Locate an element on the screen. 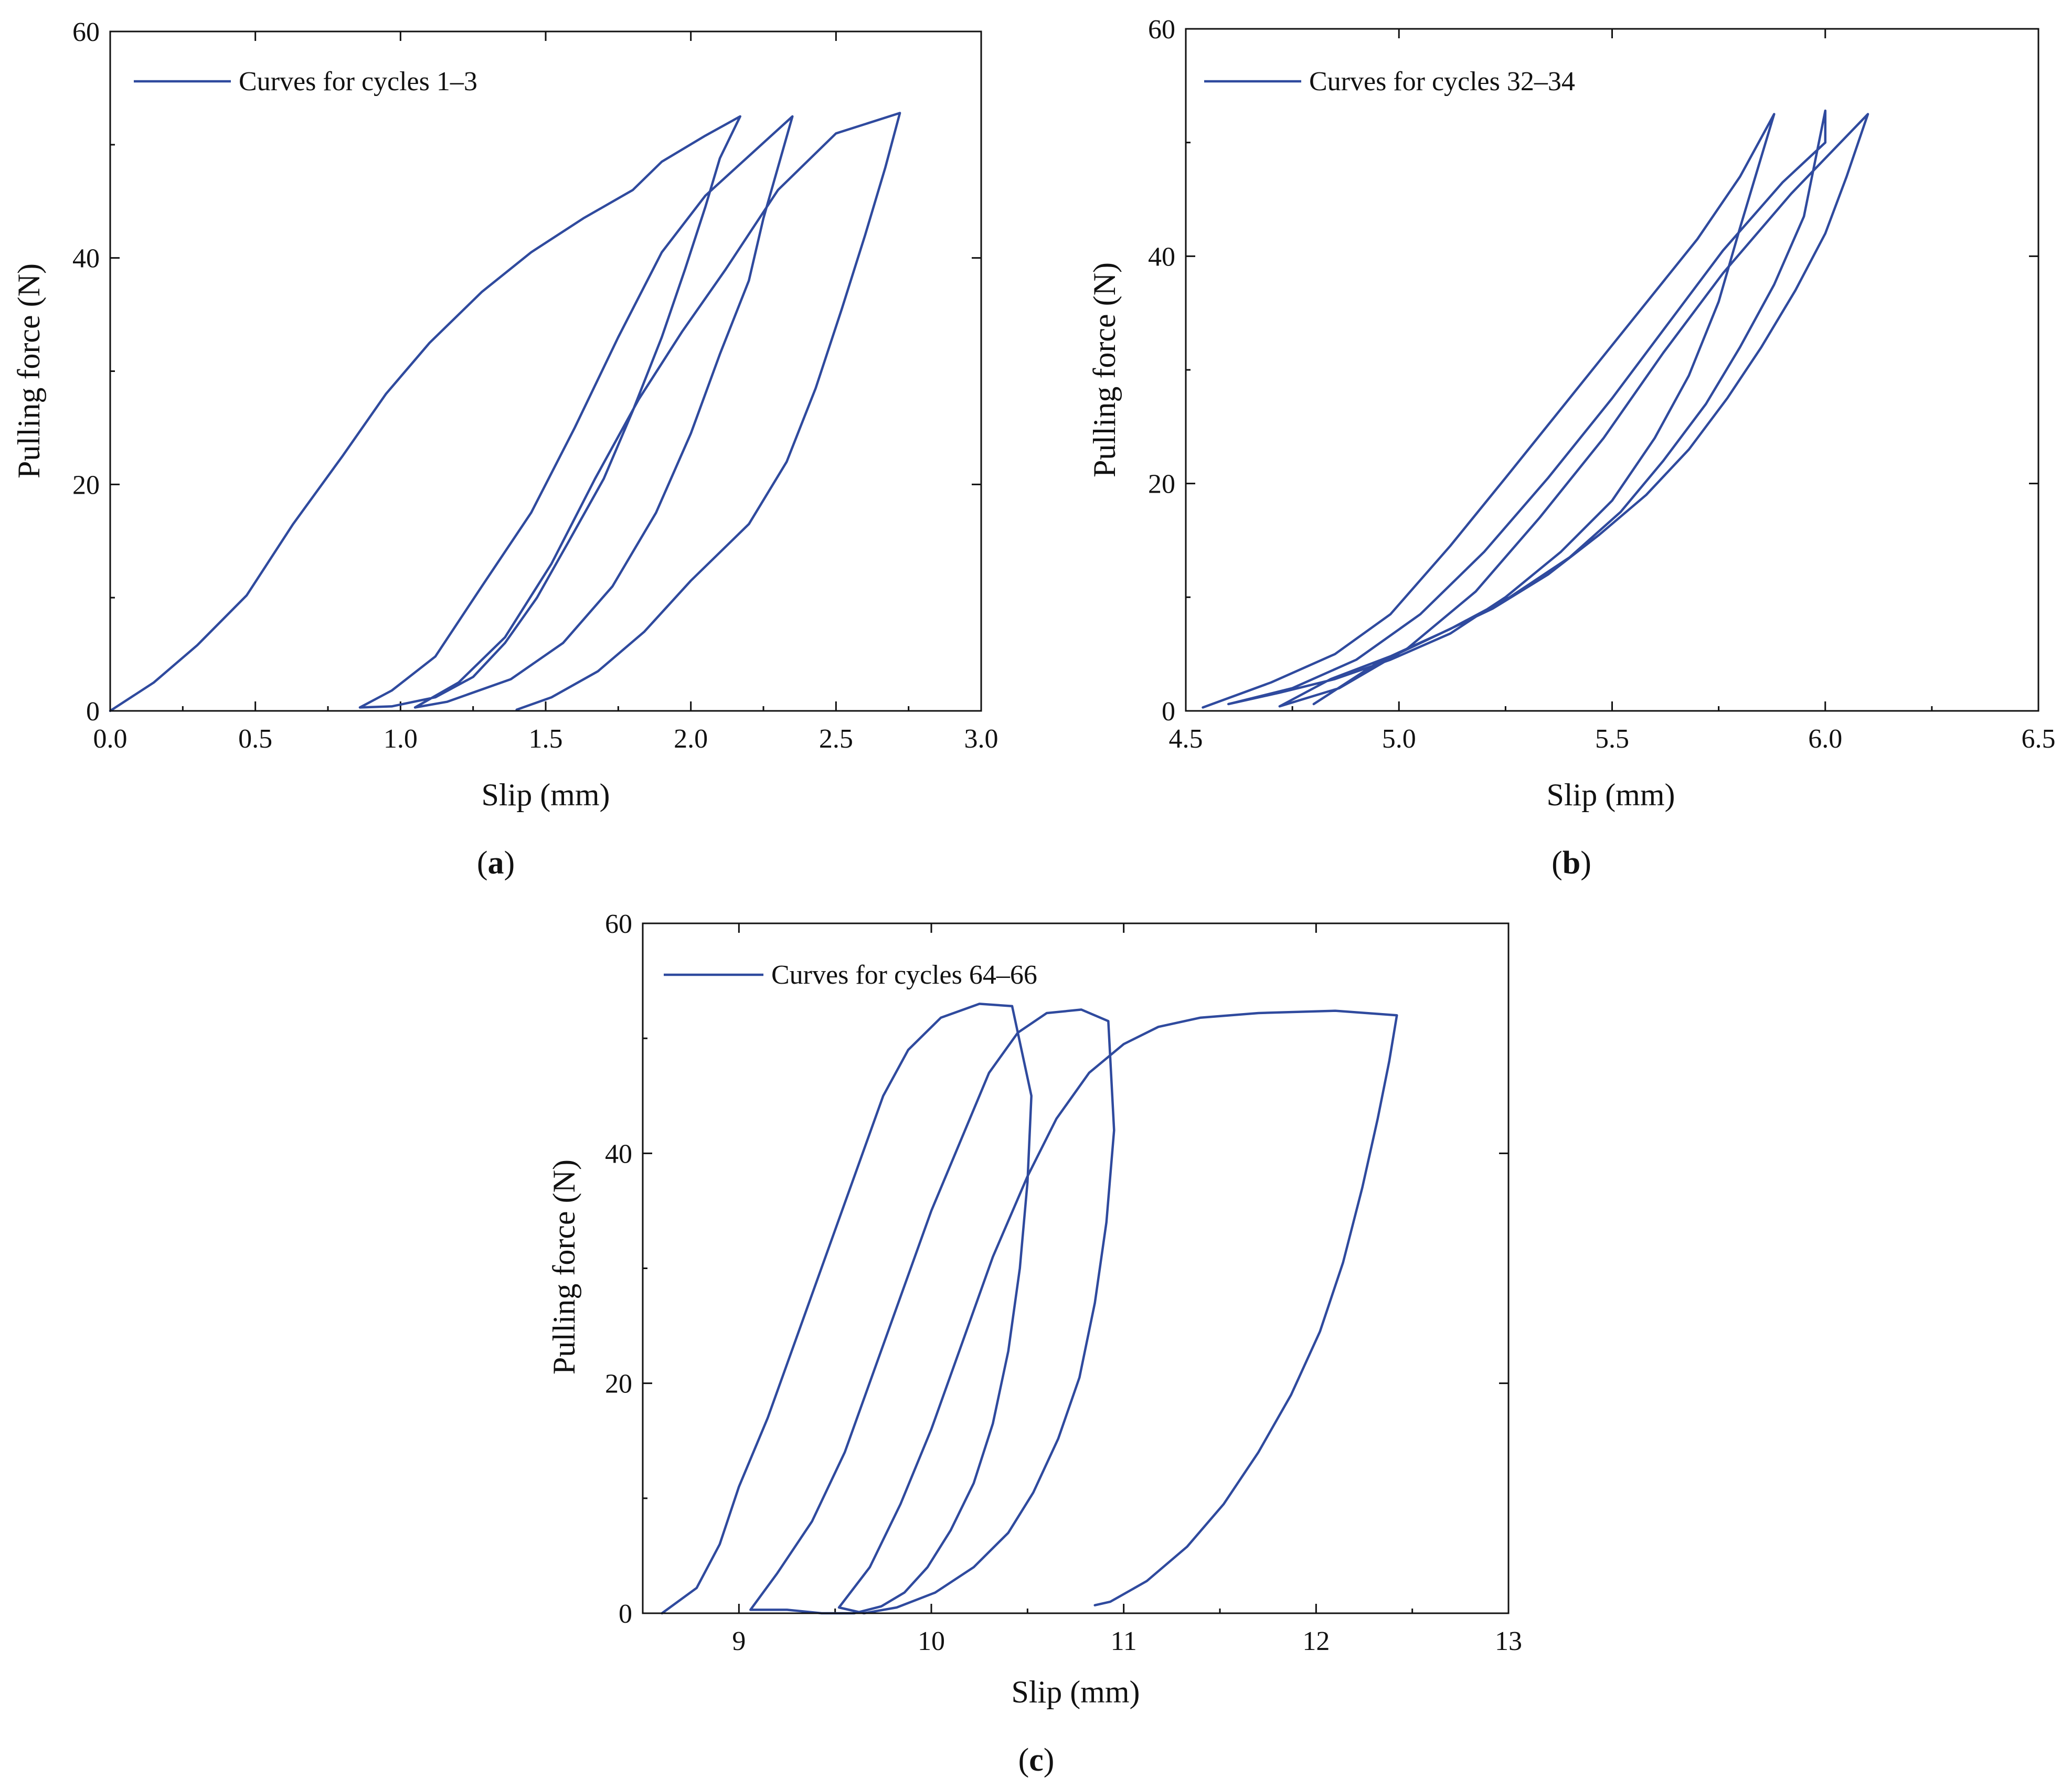  panel-a-xlabel: Slip (mm) is located at coordinates (545, 795).